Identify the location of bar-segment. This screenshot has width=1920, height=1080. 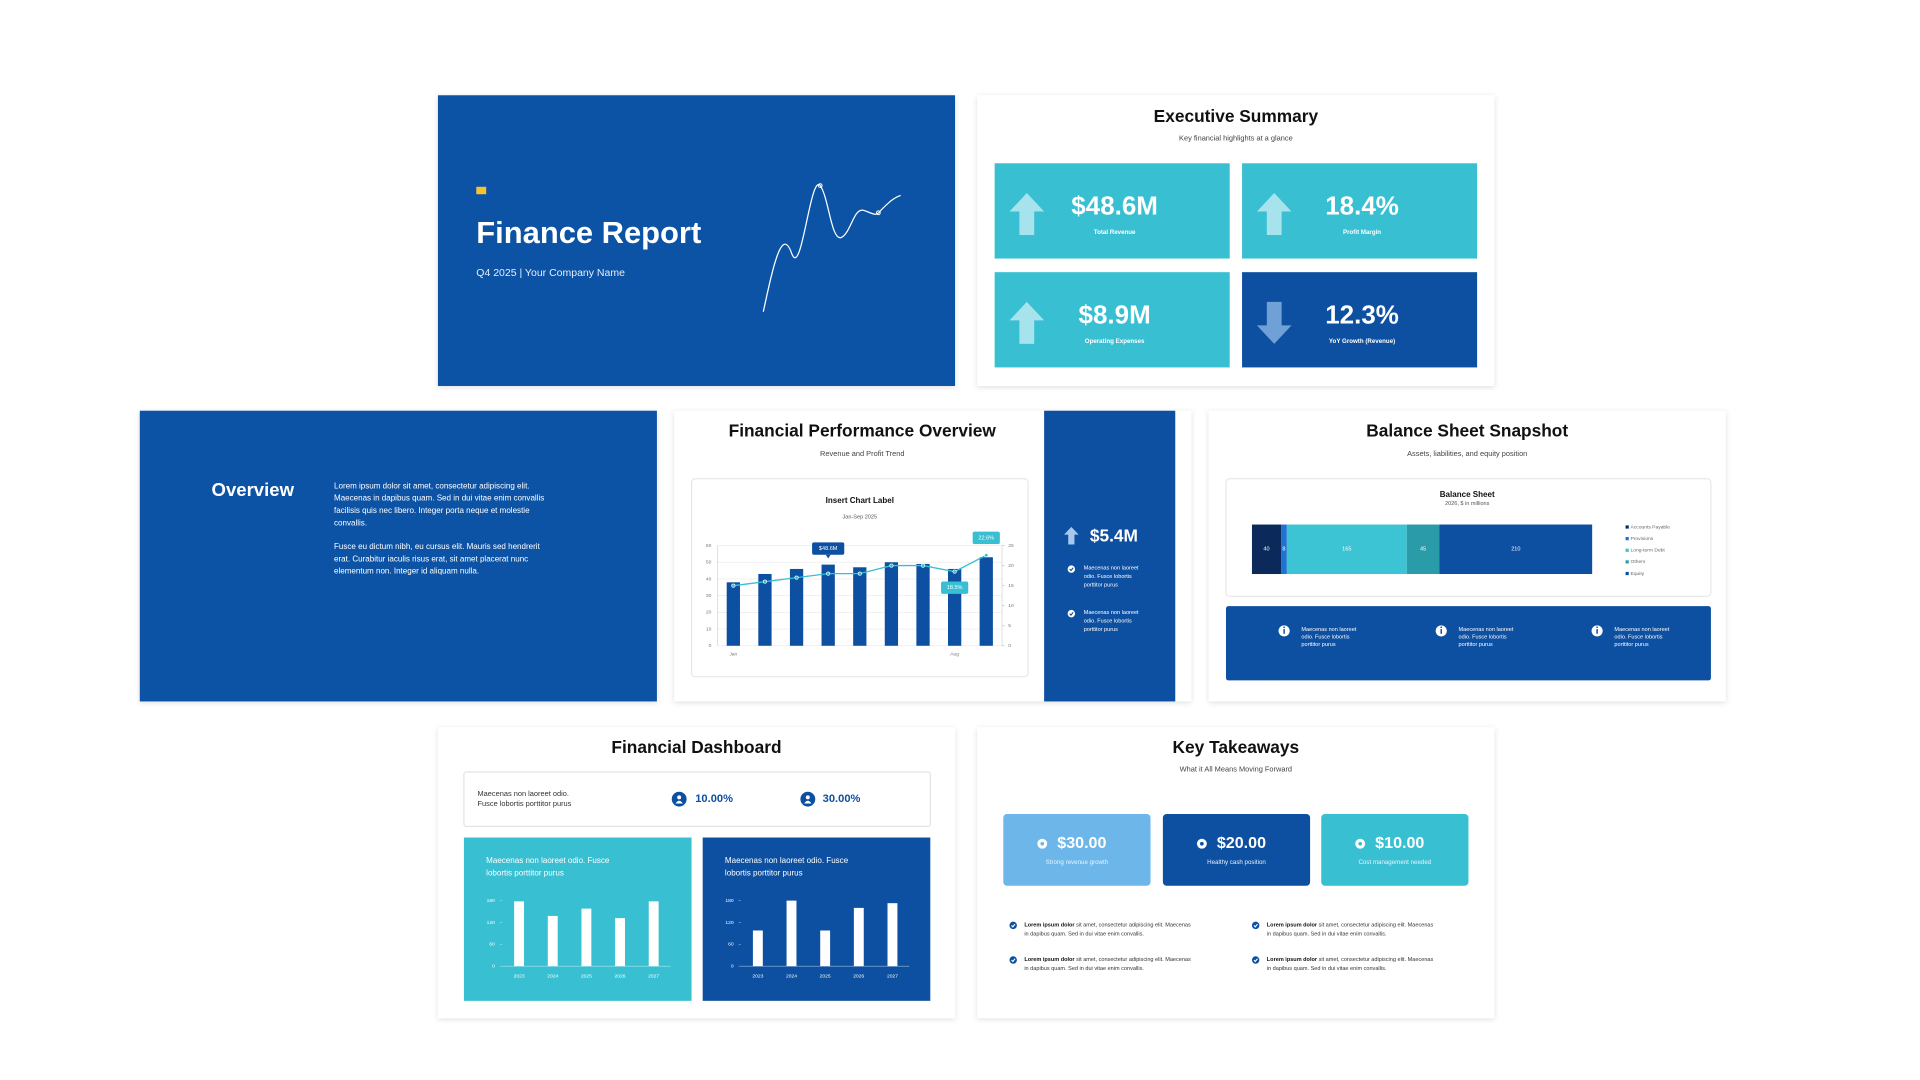
(1266, 549).